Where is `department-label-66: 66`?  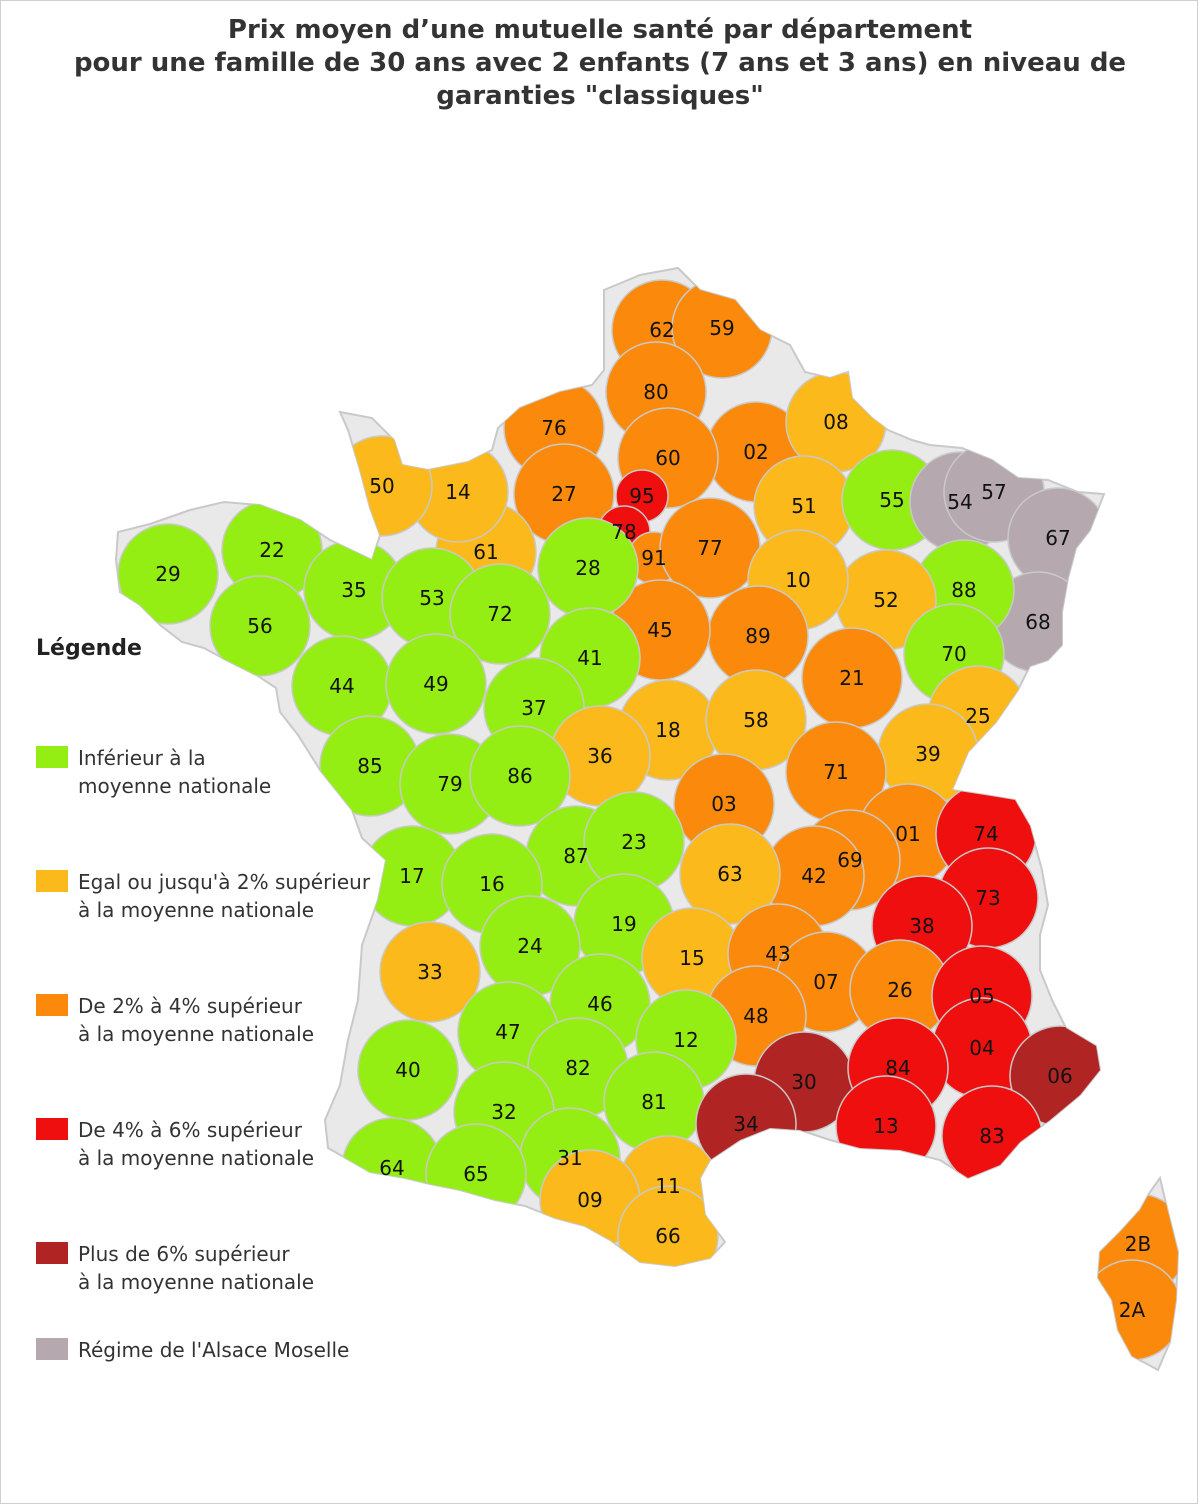 department-label-66: 66 is located at coordinates (667, 1236).